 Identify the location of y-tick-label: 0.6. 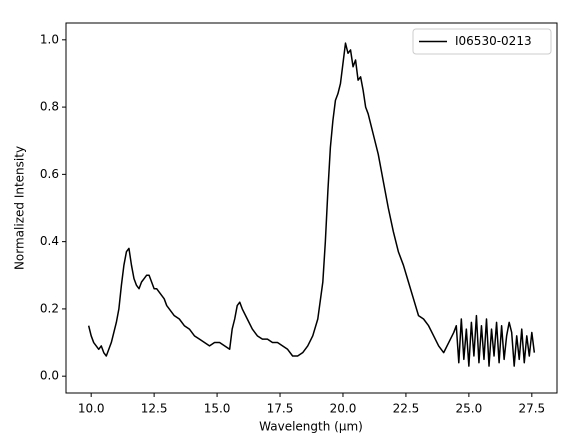
(49, 174).